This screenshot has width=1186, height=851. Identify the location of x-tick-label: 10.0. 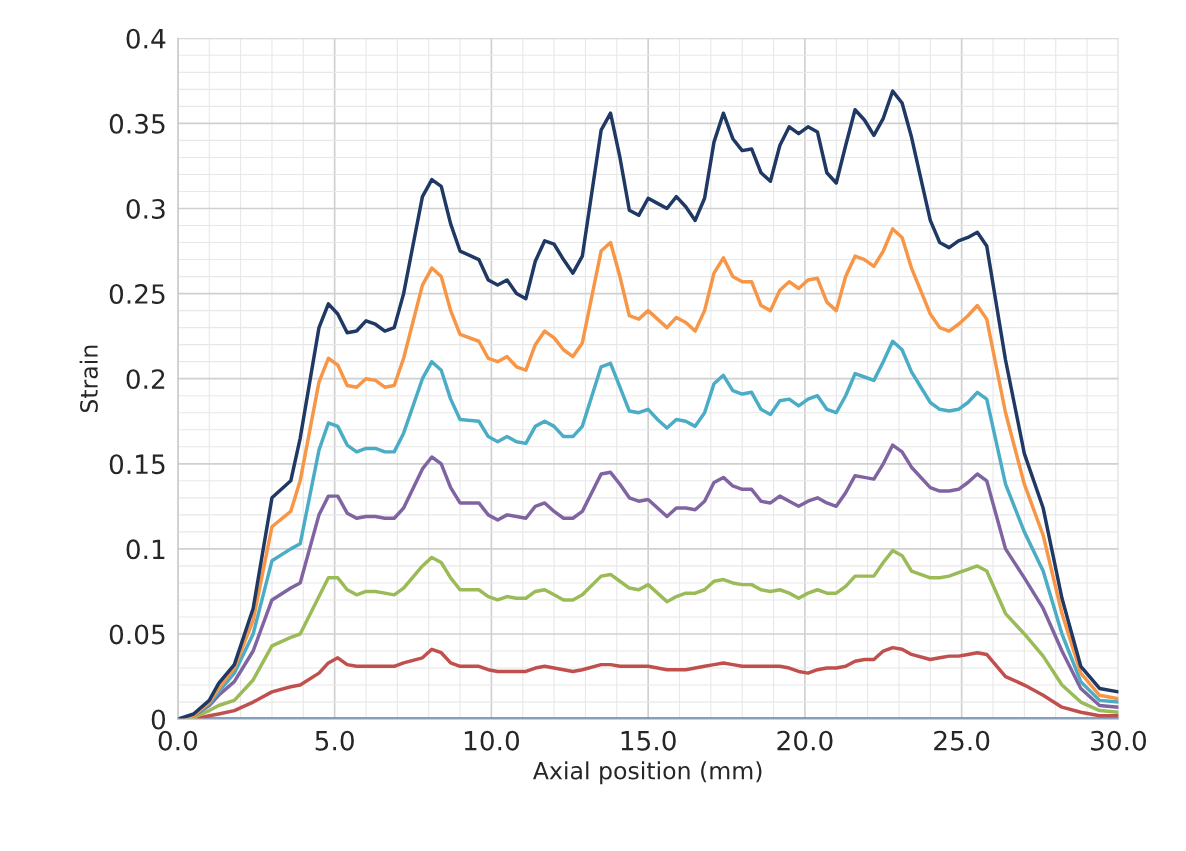
(492, 740).